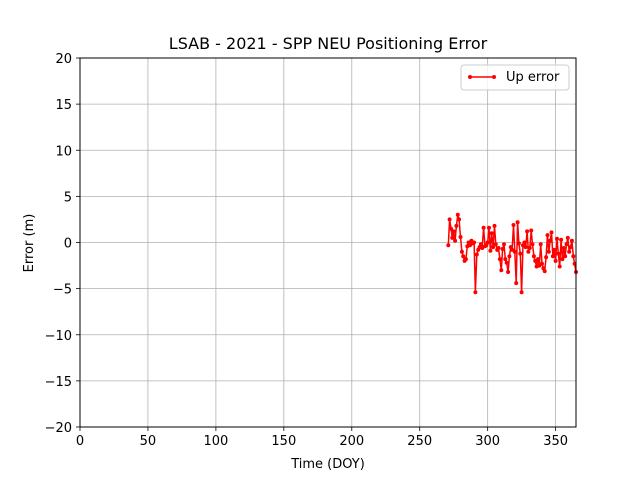  What do you see at coordinates (63, 59) in the screenshot?
I see `y-tick-label: 20` at bounding box center [63, 59].